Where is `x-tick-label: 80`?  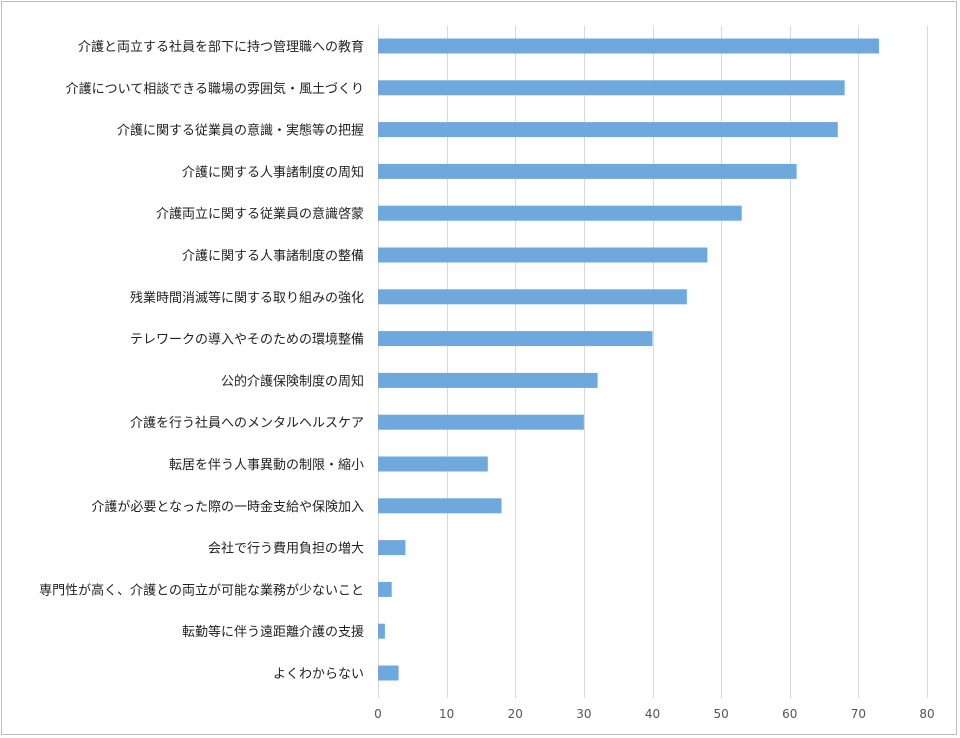 x-tick-label: 80 is located at coordinates (926, 714).